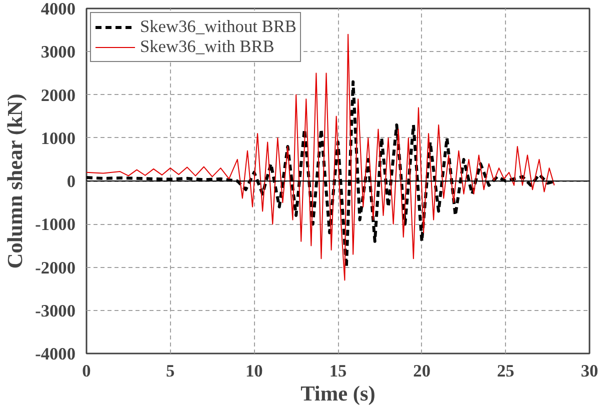 Image resolution: width=601 pixels, height=408 pixels. Describe the element at coordinates (207, 47) in the screenshot. I see `legend-label: Skew36_with BRB` at that location.